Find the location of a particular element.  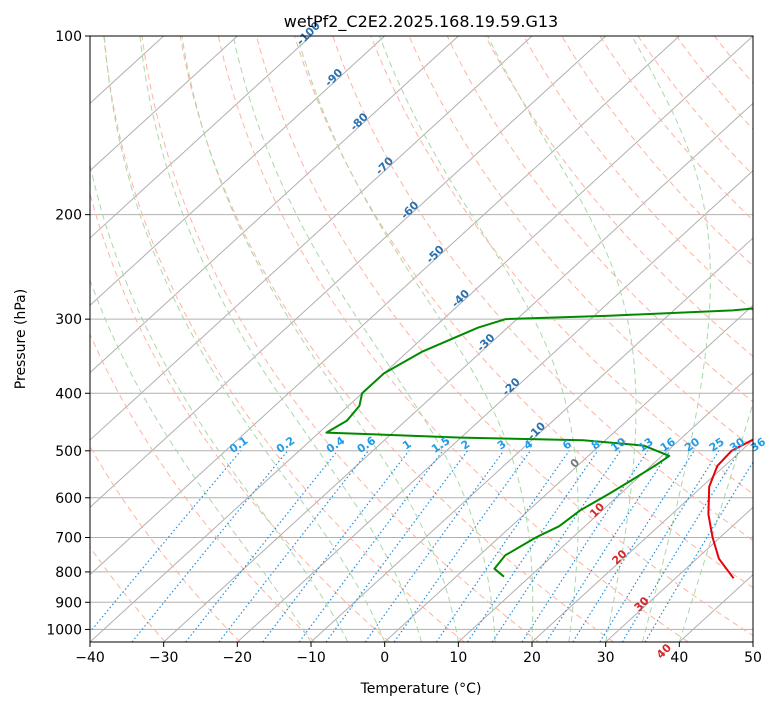

y-tick-label: 700 is located at coordinates (68, 539).